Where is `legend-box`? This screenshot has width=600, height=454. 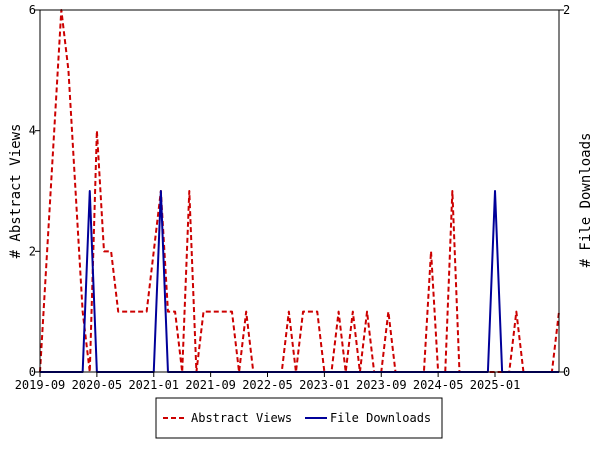 legend-box is located at coordinates (299, 418).